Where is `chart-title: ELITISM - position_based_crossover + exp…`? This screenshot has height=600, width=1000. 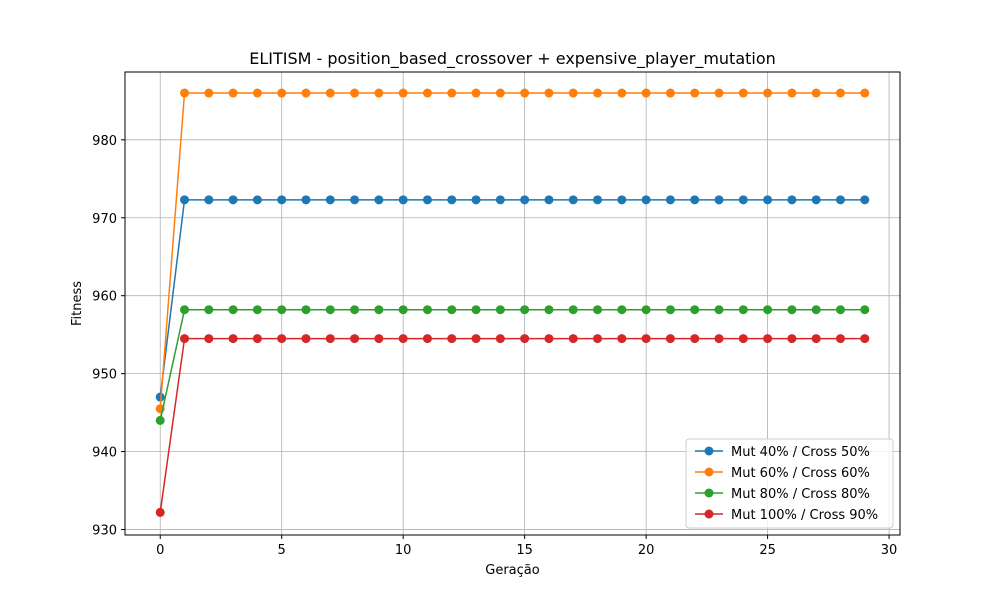 chart-title: ELITISM - position_based_crossover + exp… is located at coordinates (512, 59).